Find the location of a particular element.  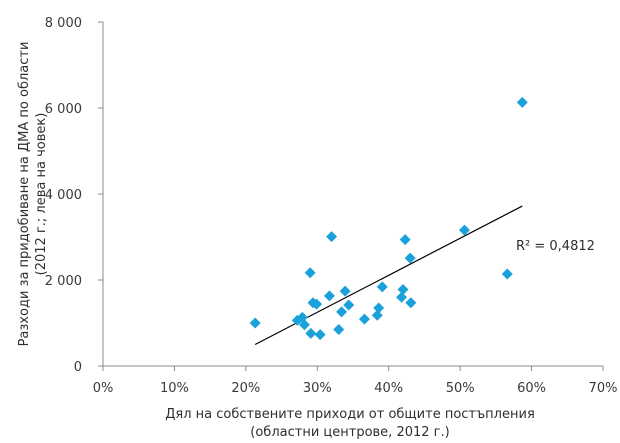

y-axis-title-line-2: (2012 г.; лева на човек) is located at coordinates (41, 194).